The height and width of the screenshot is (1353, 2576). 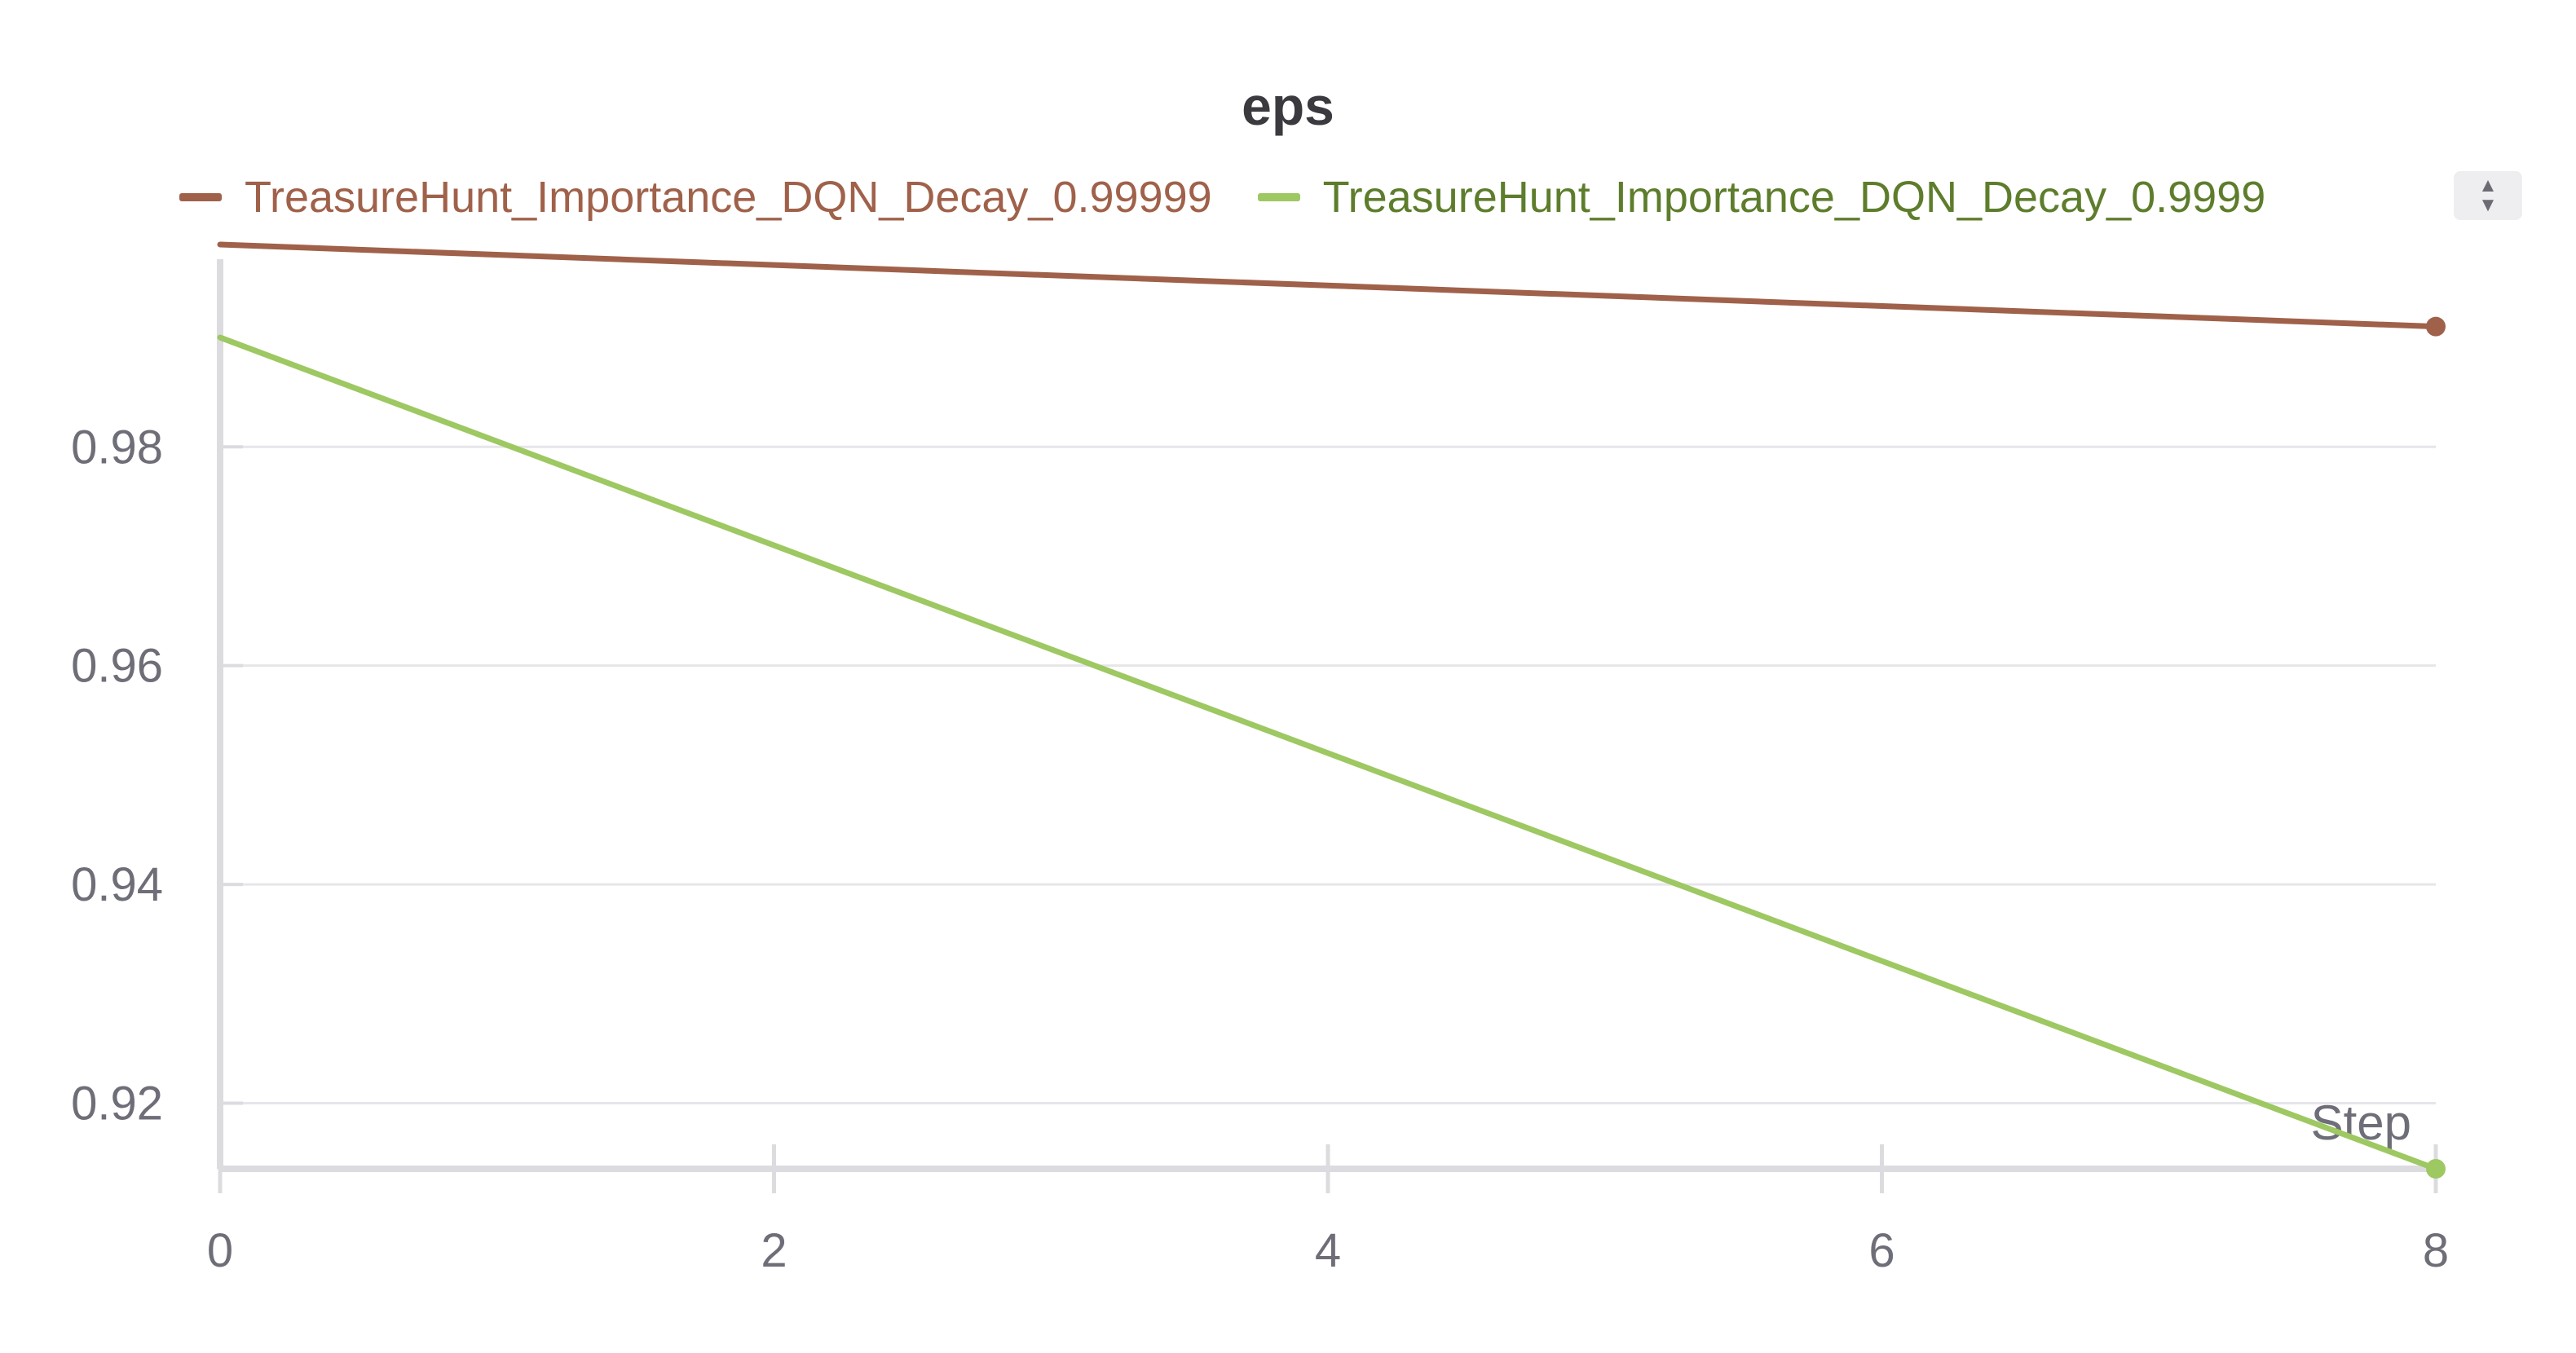 I want to click on y-tick-label: 0.96, so click(x=117, y=666).